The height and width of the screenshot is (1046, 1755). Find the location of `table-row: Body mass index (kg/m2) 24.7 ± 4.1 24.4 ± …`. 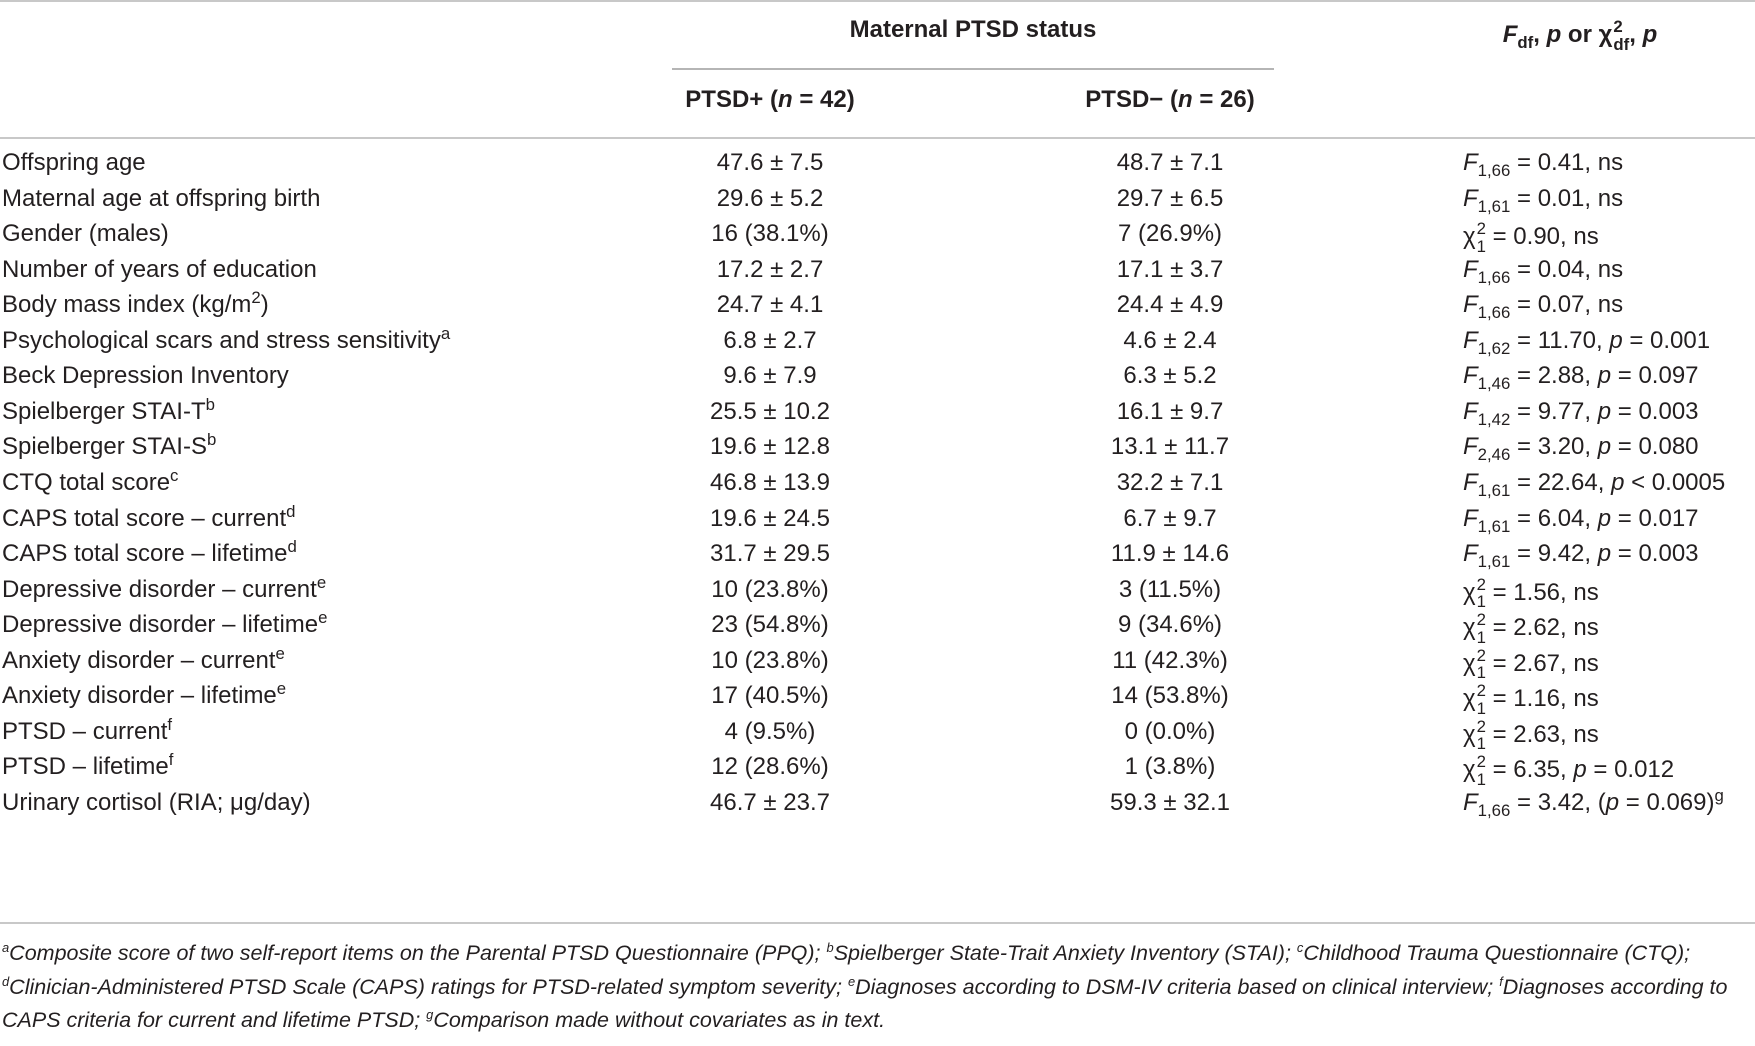

table-row: Body mass index (kg/m2) 24.7 ± 4.1 24.4 ± … is located at coordinates (877, 305).